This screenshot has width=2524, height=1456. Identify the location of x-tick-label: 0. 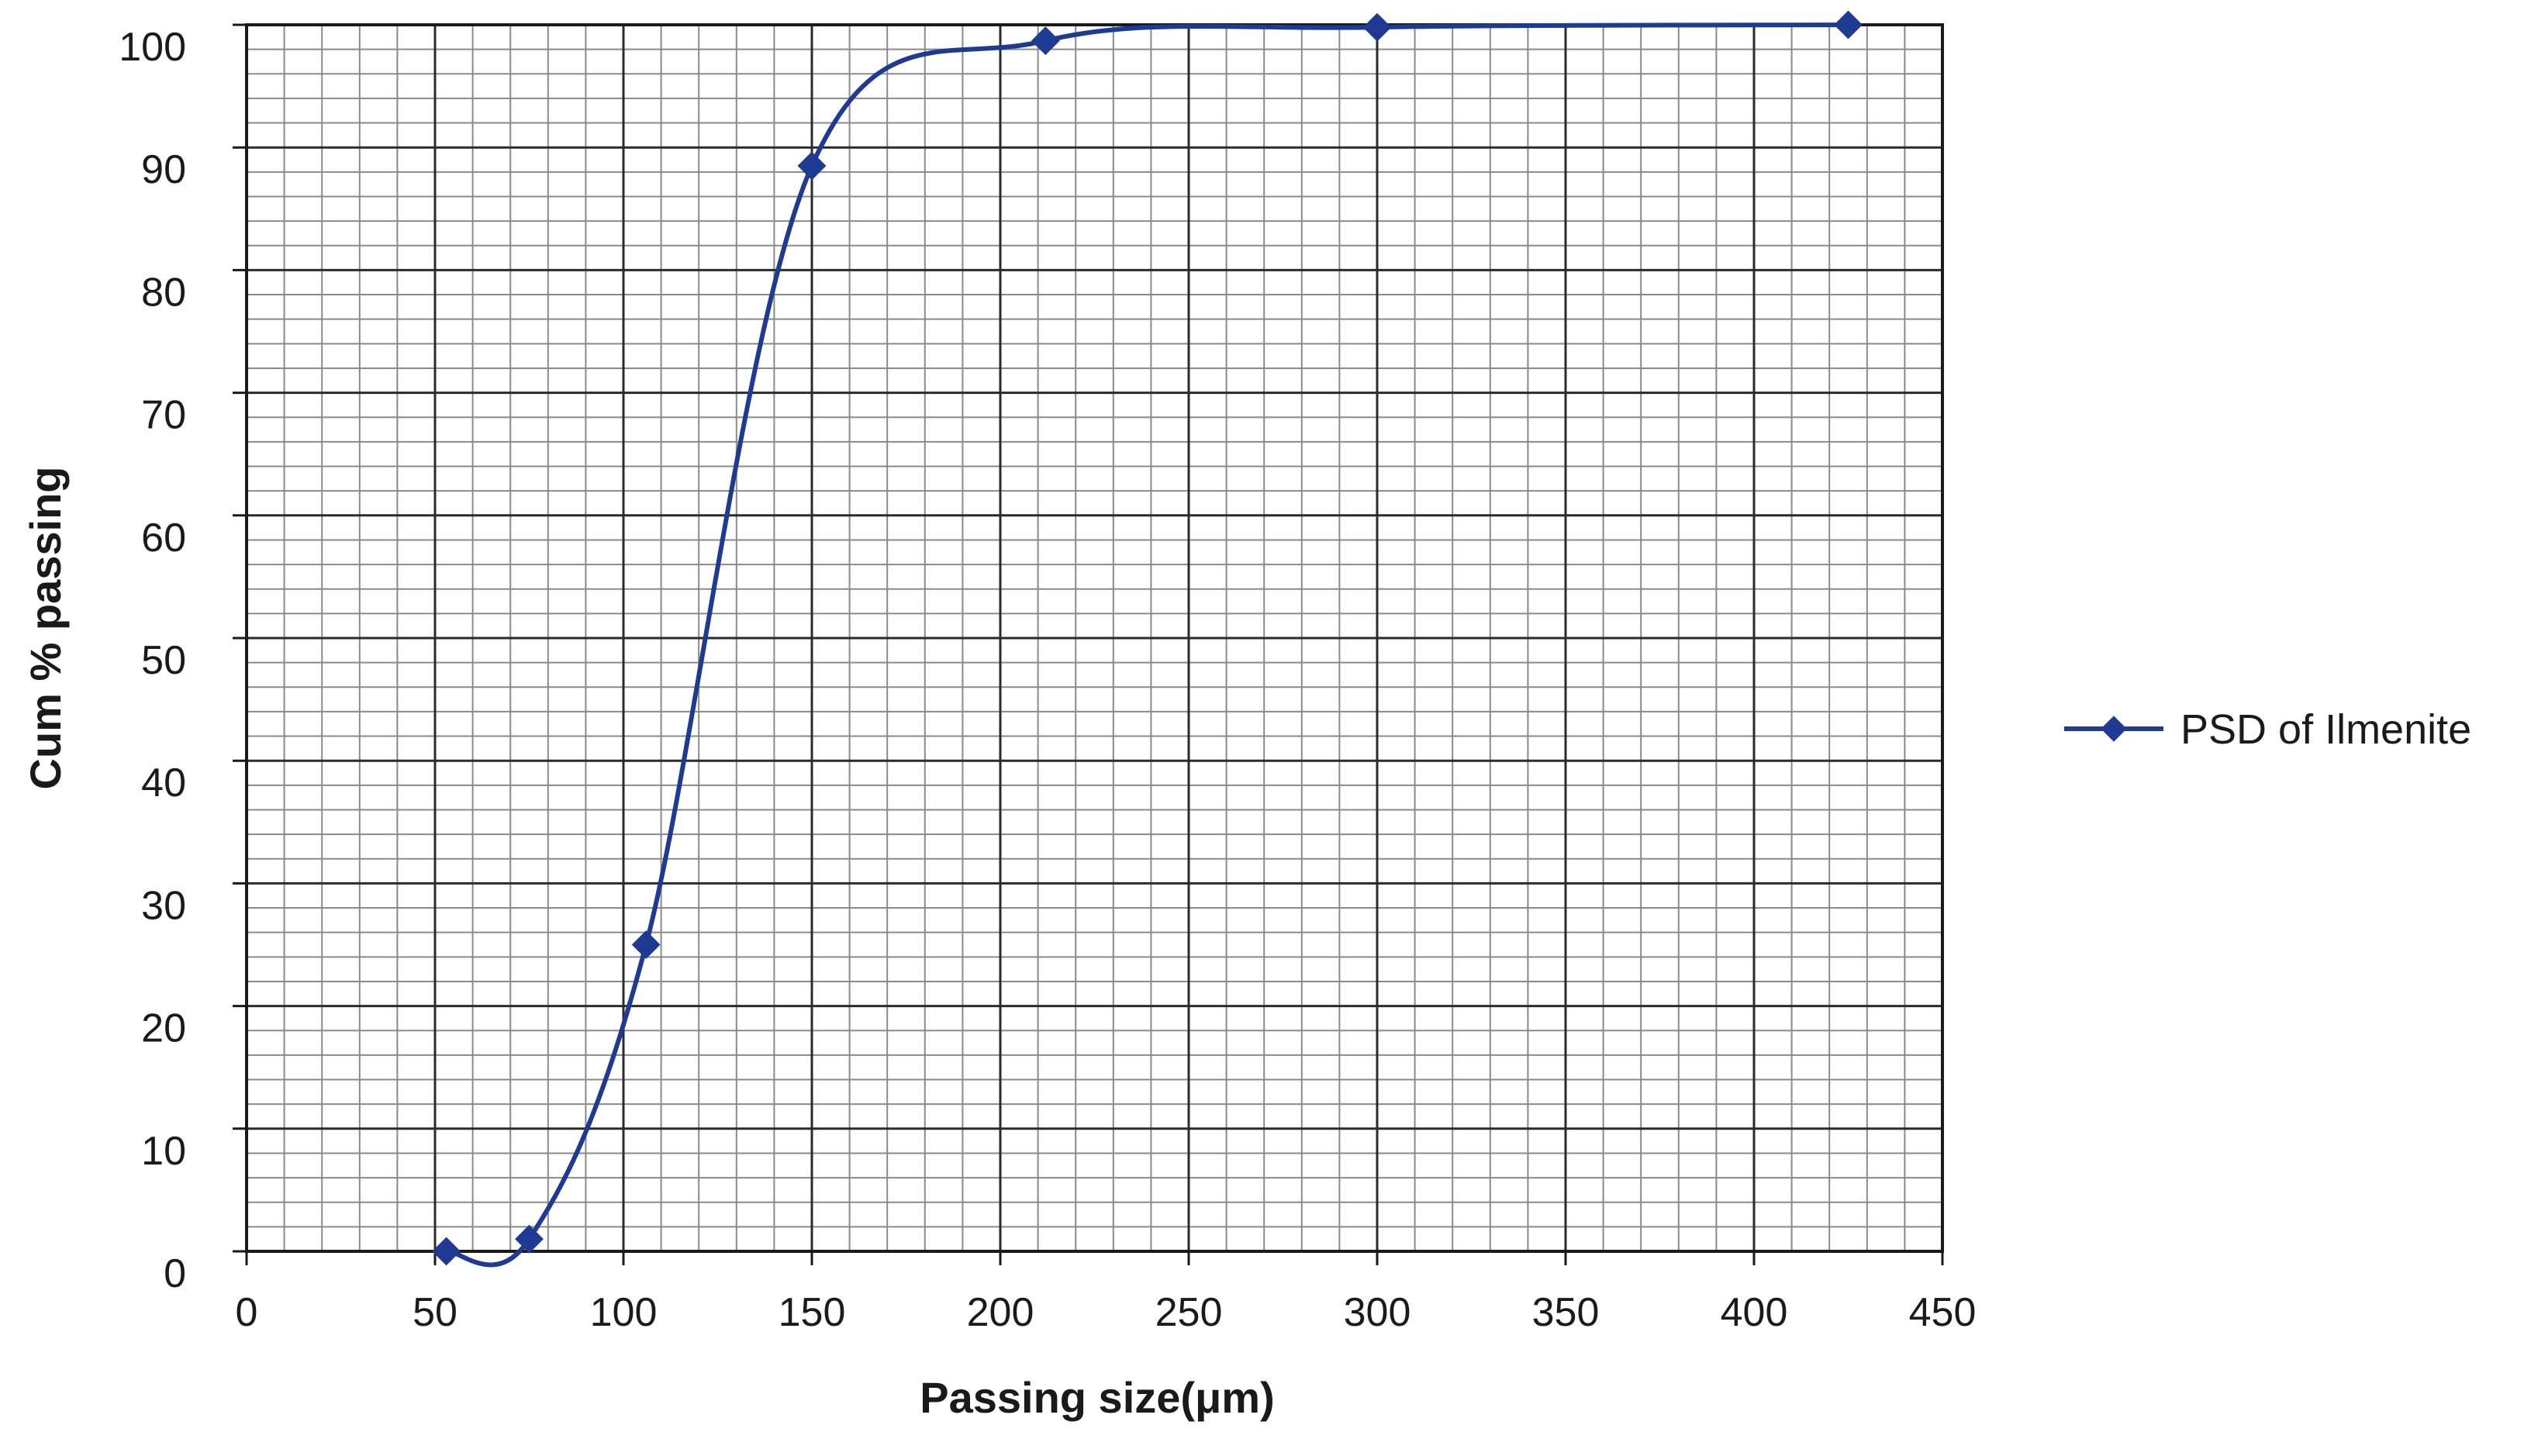
(247, 1313).